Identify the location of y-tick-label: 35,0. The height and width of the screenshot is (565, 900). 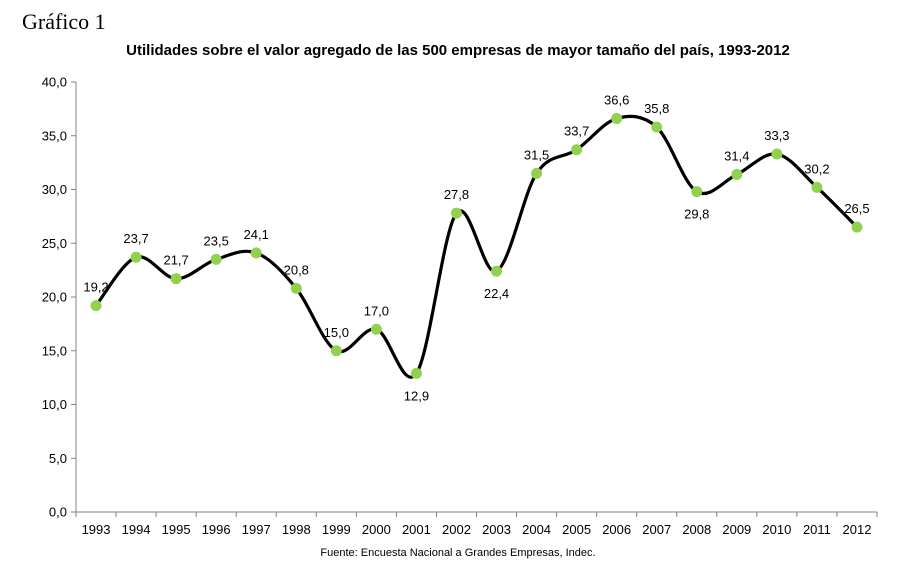
(54, 135).